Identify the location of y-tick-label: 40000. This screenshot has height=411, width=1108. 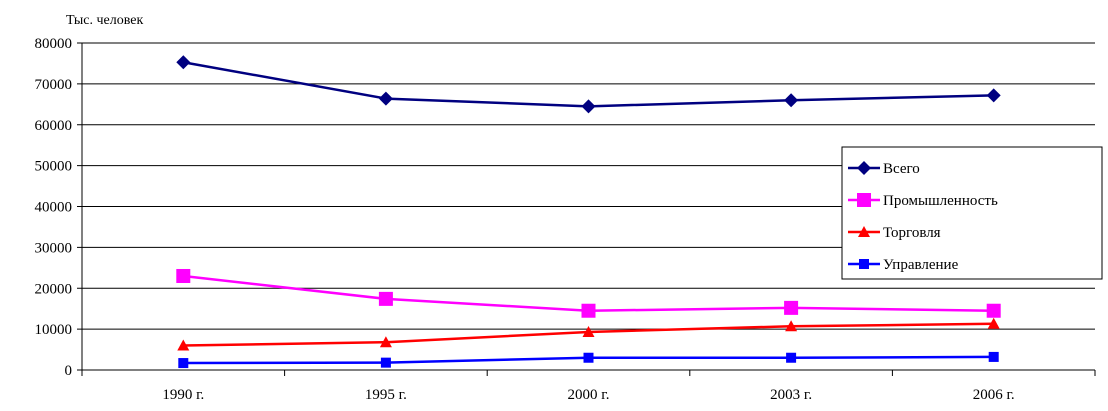
(54, 208).